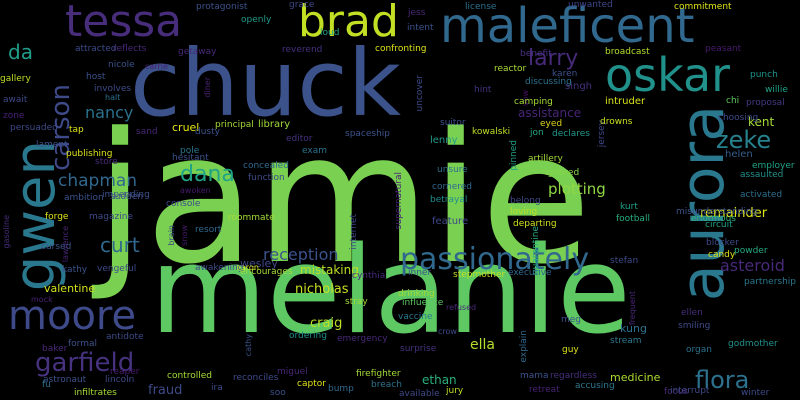 This screenshot has height=400, width=800. What do you see at coordinates (722, 255) in the screenshot?
I see `cloud-word: candy` at bounding box center [722, 255].